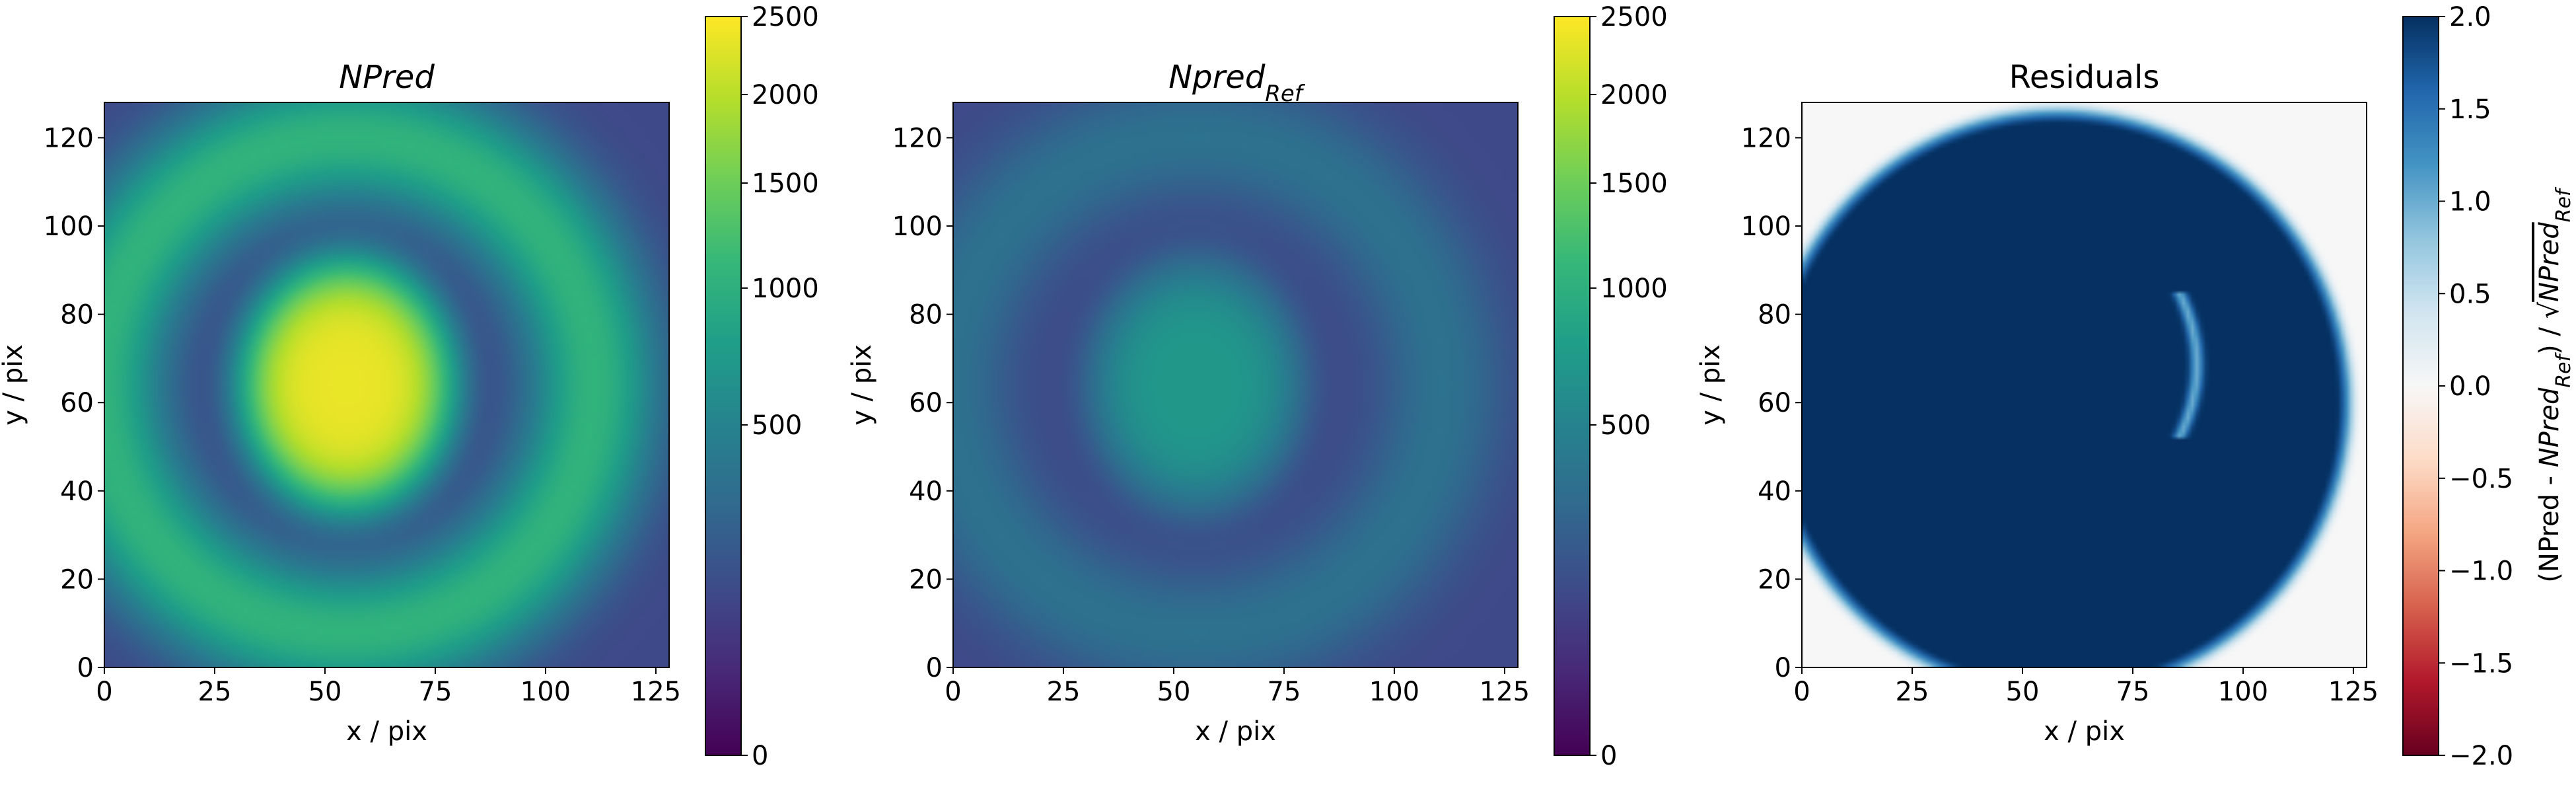 Image resolution: width=2576 pixels, height=793 pixels. Describe the element at coordinates (2481, 571) in the screenshot. I see `colorbar-tick-label: −1.0` at that location.